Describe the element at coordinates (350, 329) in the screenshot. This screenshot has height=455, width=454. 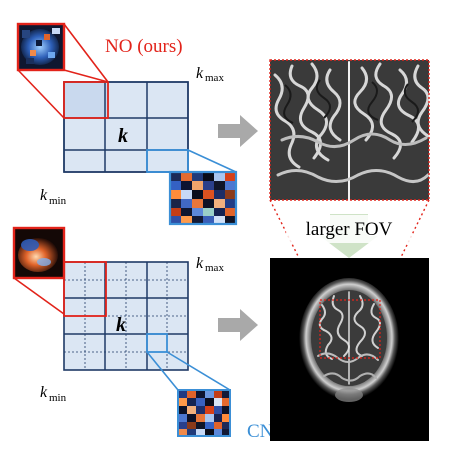
I see `fov-roi-box` at that location.